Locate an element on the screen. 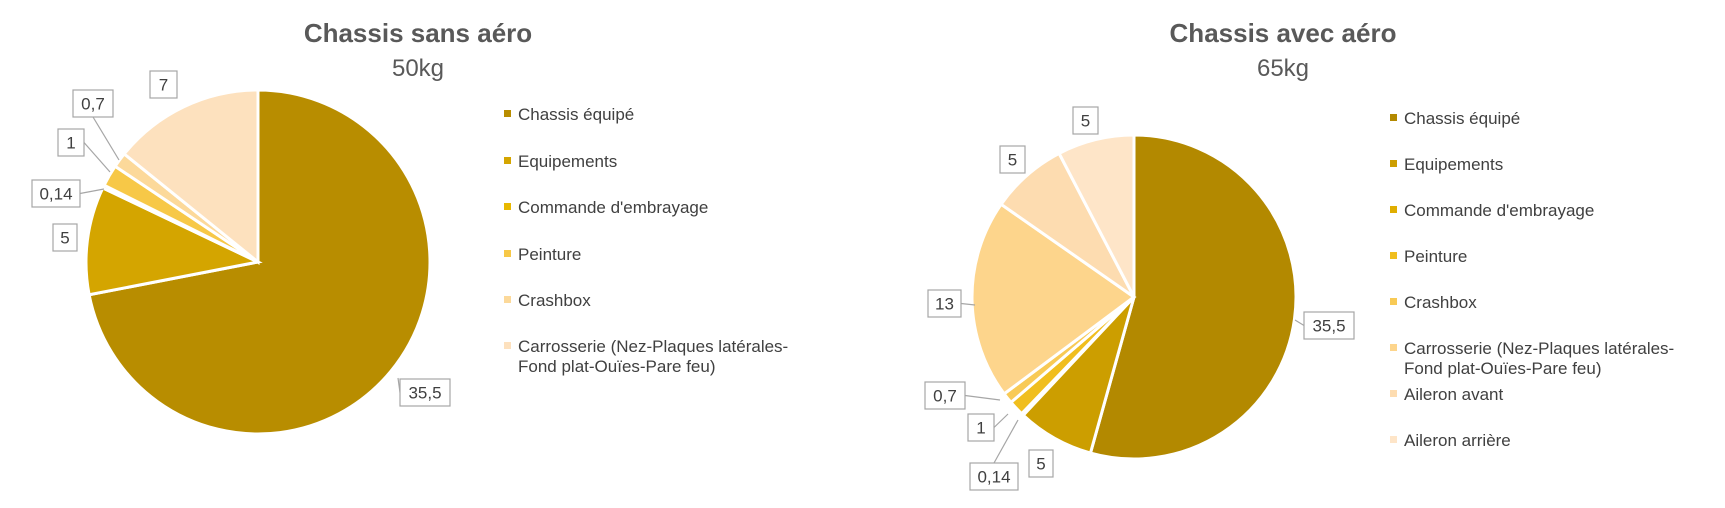  chart-title: Chassis sans aéro is located at coordinates (418, 33).